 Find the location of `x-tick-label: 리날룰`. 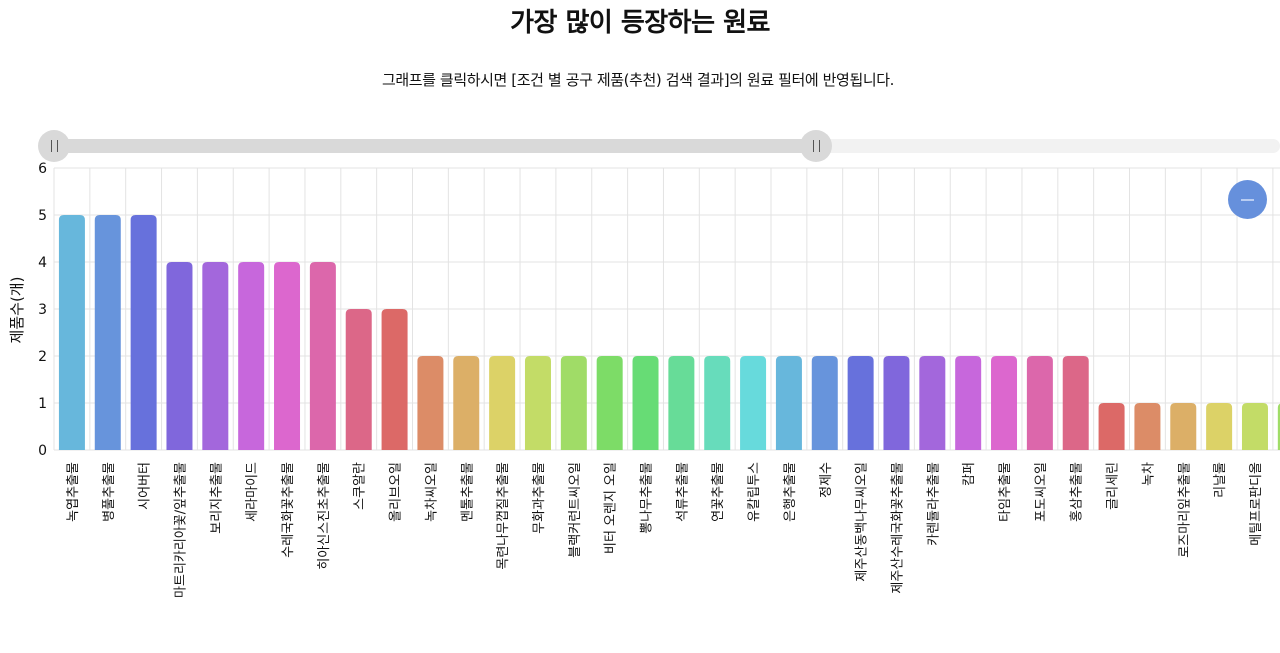

x-tick-label: 리날룰 is located at coordinates (1220, 480).